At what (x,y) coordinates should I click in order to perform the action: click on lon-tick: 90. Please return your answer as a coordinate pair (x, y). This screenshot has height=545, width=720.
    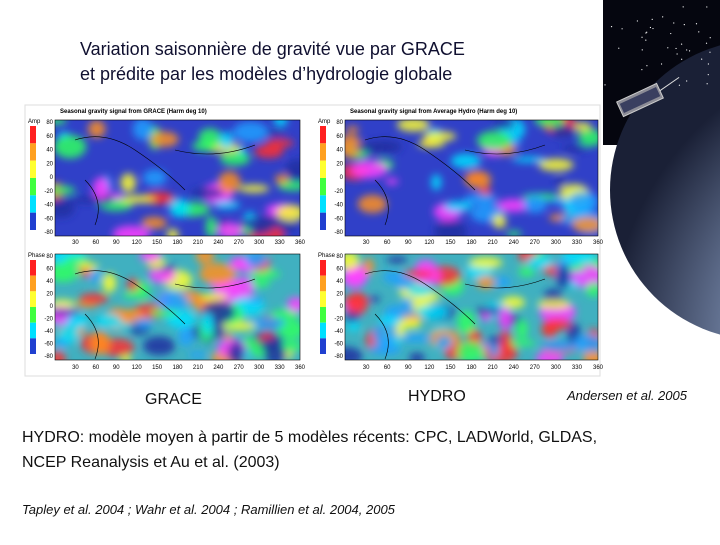
    Looking at the image, I should click on (408, 243).